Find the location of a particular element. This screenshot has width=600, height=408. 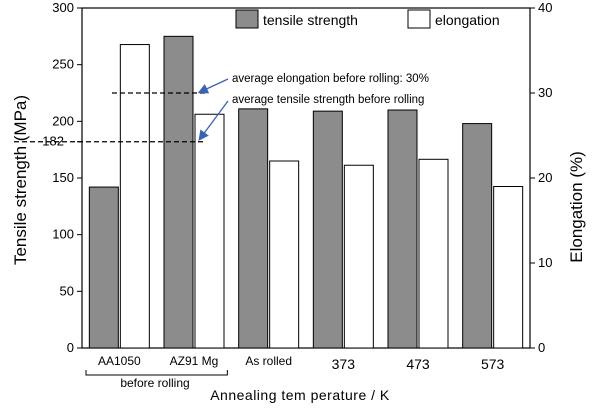

y-right-tick-label: 40 is located at coordinates (545, 7).